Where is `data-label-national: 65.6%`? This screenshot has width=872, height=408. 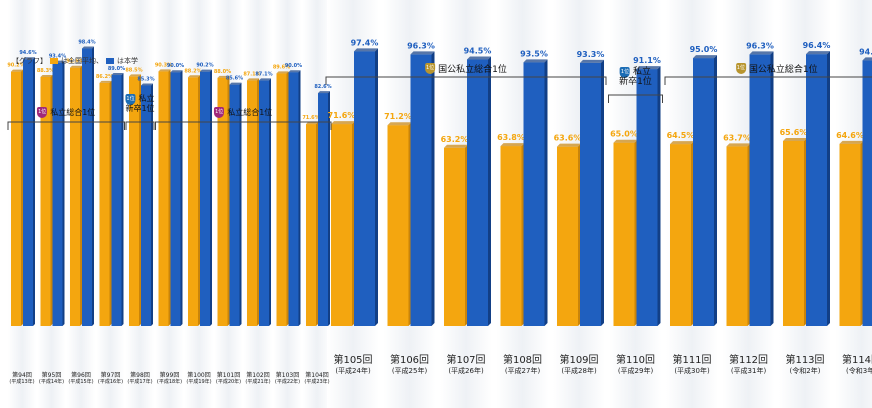
data-label-national: 65.6% is located at coordinates (794, 132).